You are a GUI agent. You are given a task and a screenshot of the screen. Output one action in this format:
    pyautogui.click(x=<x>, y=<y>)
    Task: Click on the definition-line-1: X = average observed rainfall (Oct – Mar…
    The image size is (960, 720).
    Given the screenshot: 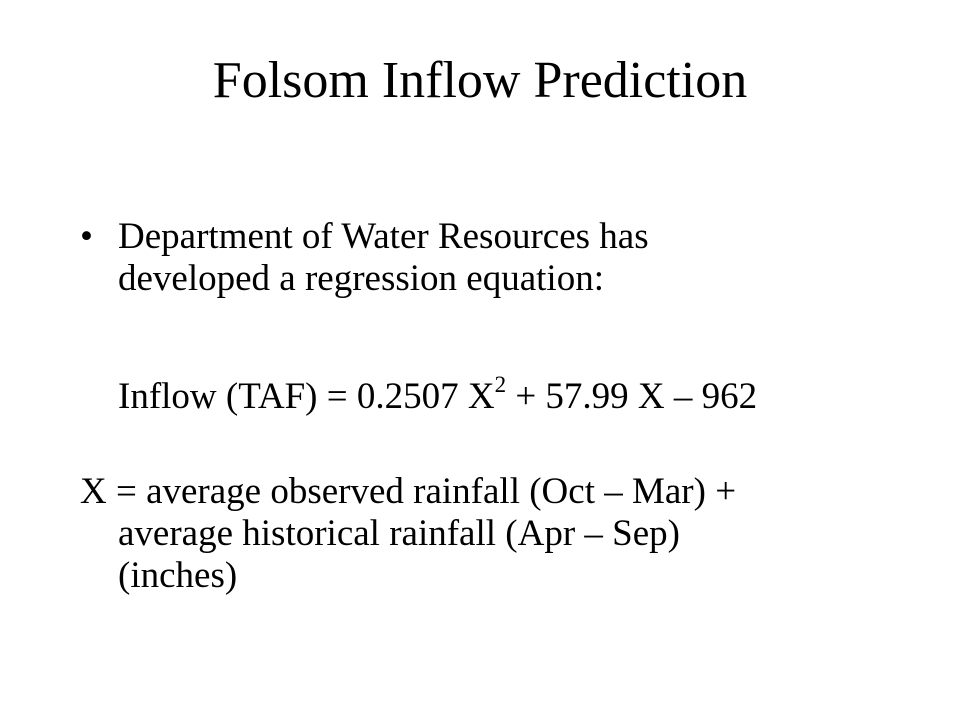 What is the action you would take?
    pyautogui.click(x=408, y=491)
    